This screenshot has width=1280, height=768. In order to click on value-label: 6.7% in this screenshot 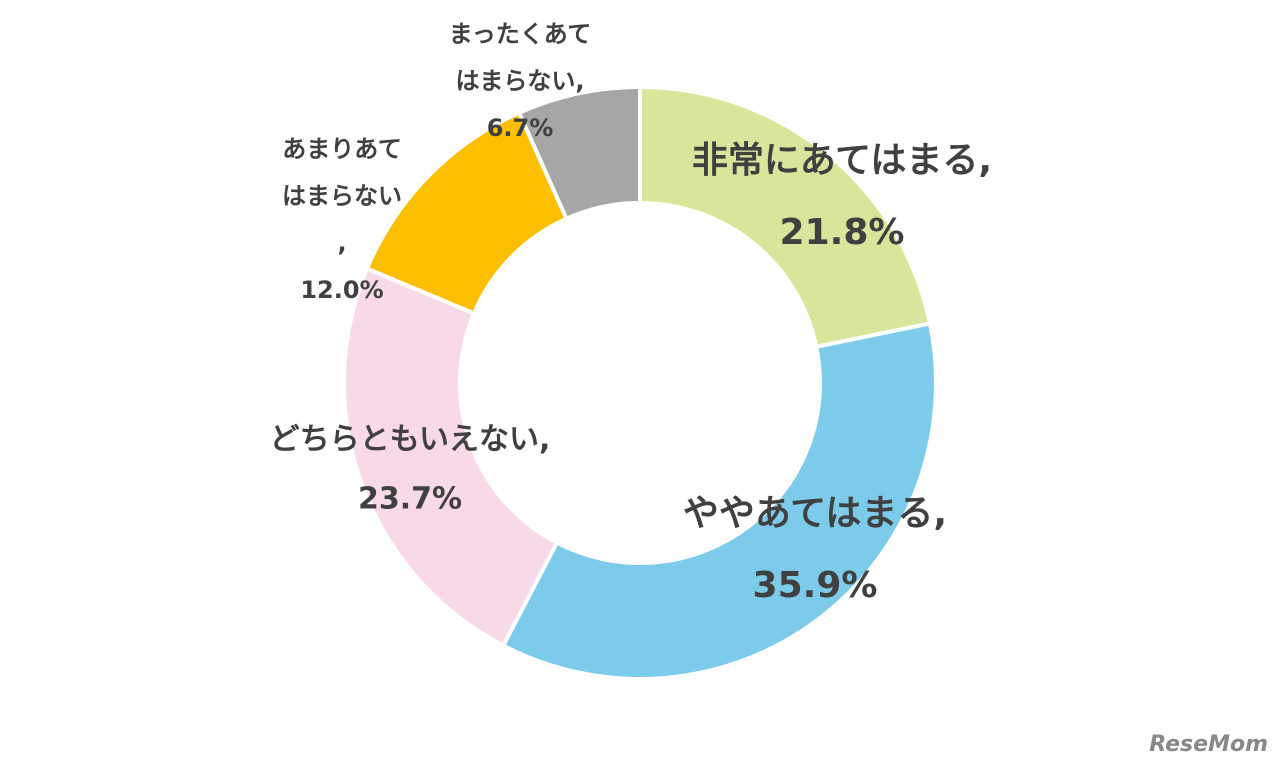, I will do `click(520, 128)`.